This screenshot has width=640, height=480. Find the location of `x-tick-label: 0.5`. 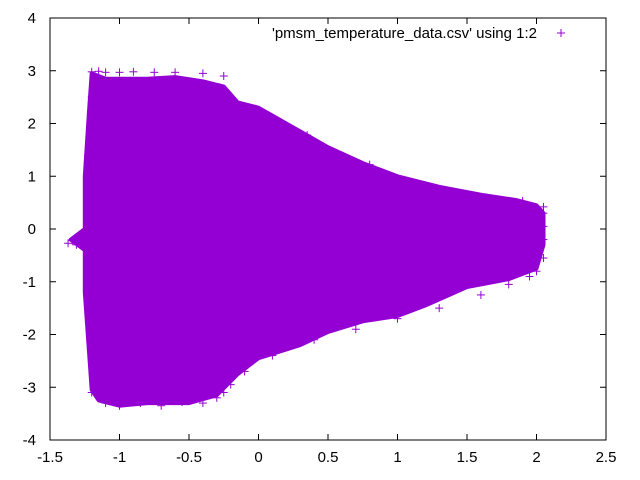

x-tick-label: 0.5 is located at coordinates (328, 457).